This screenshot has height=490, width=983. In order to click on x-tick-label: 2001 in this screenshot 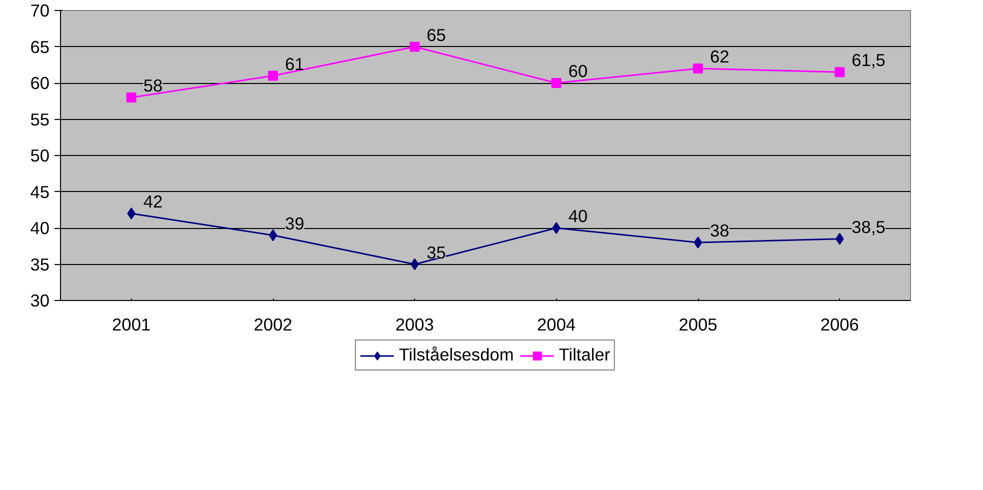, I will do `click(131, 324)`.